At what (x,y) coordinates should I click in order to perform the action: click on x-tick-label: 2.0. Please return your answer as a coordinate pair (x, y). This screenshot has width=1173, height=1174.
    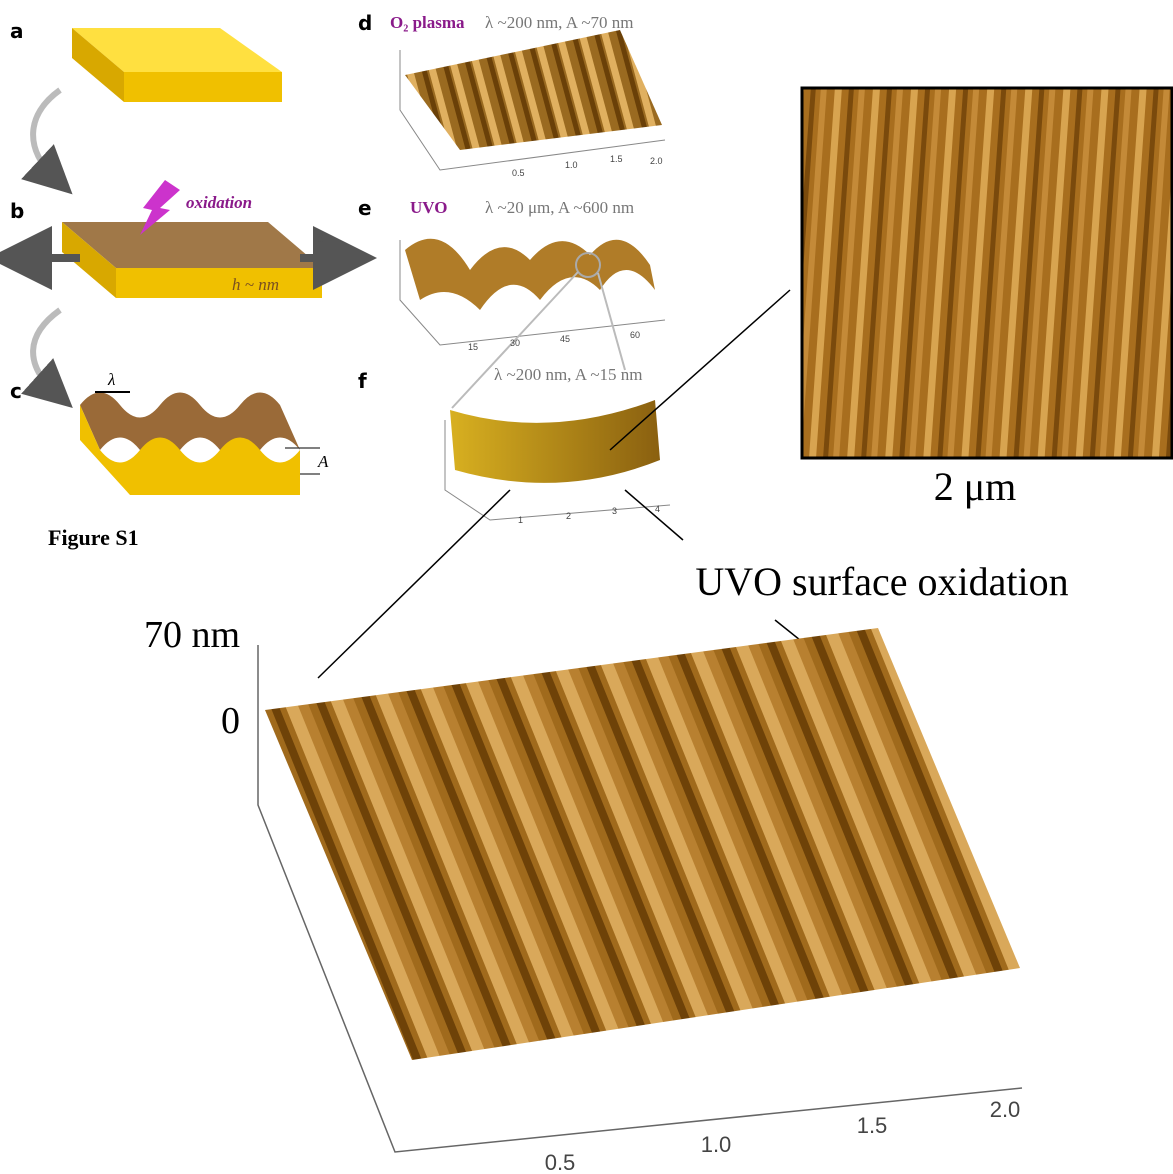
    Looking at the image, I should click on (1005, 1109).